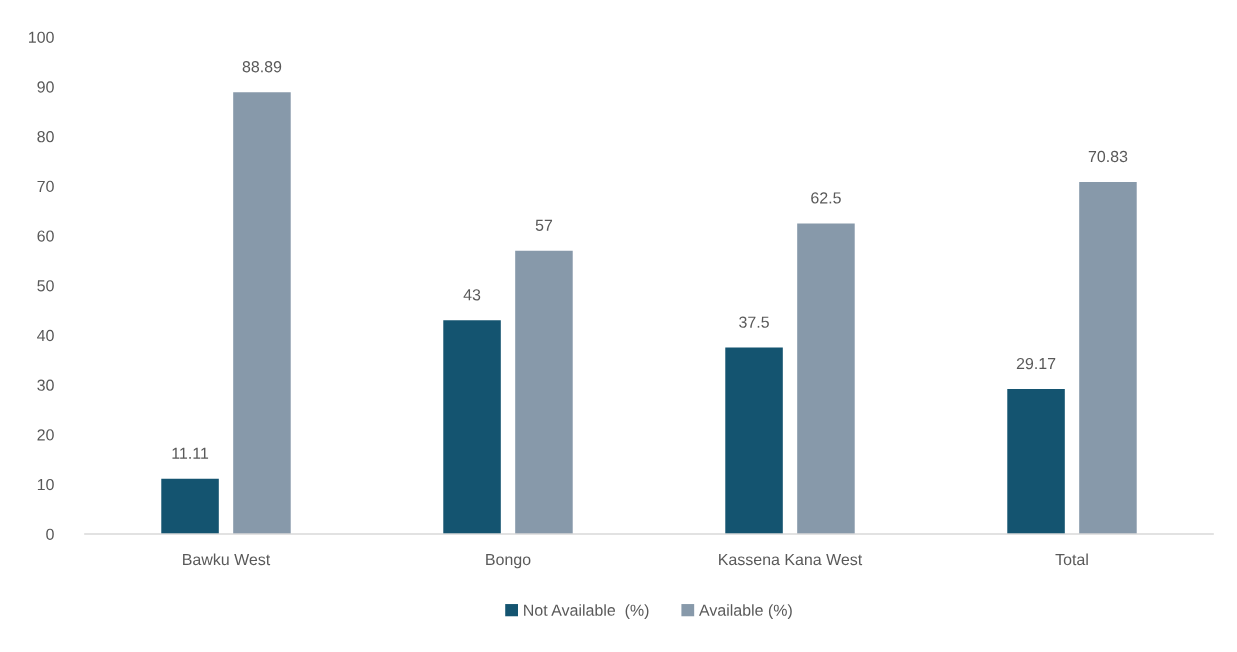 This screenshot has width=1237, height=652. What do you see at coordinates (45, 87) in the screenshot?
I see `y-tick-label: 90` at bounding box center [45, 87].